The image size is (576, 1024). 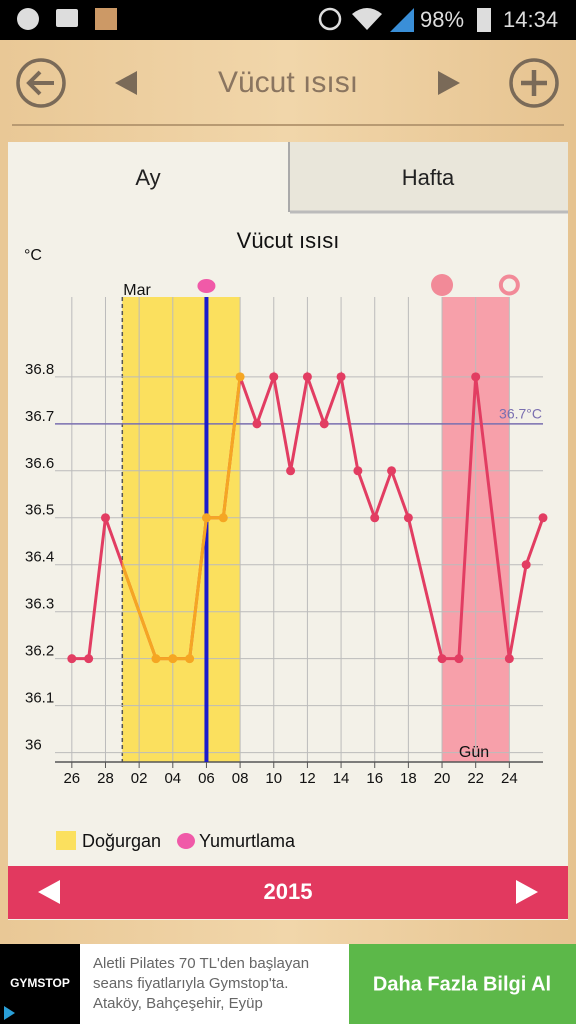 I want to click on ad-logo-box, so click(x=40, y=984).